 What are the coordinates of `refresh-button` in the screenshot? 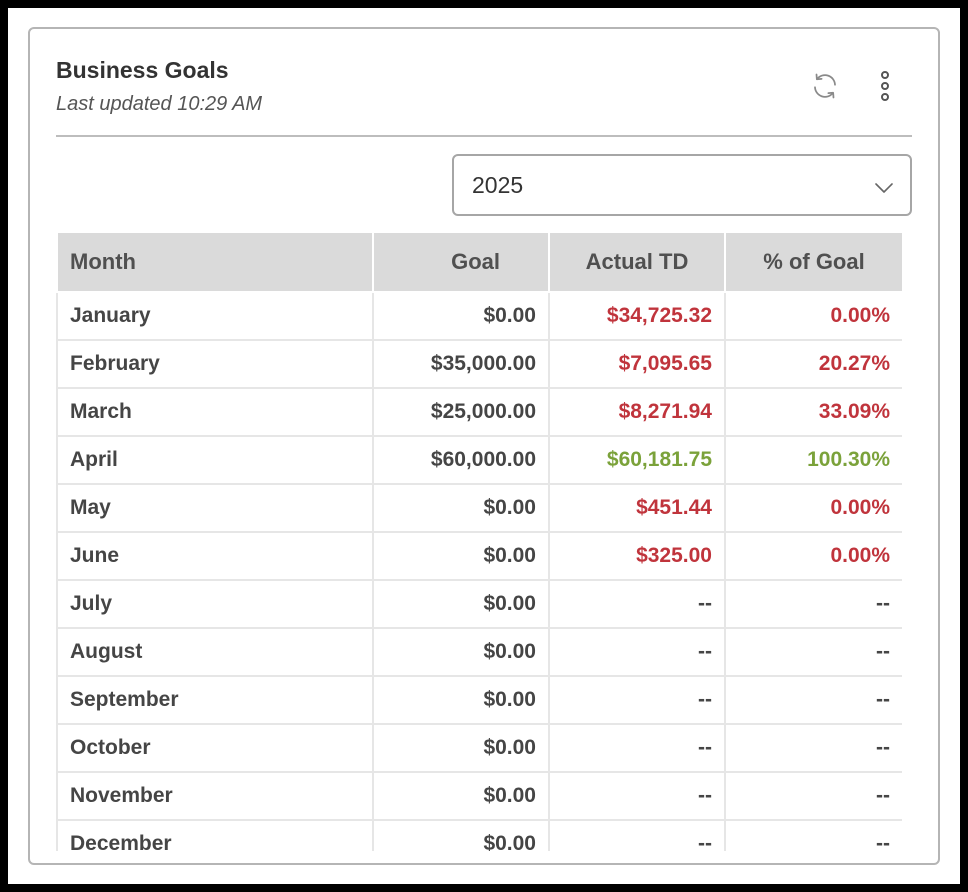 It's located at (825, 86).